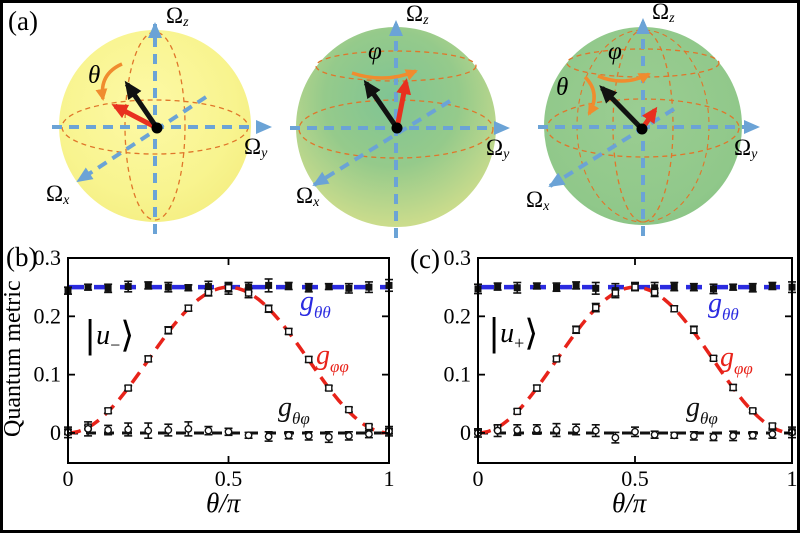 This screenshot has width=800, height=533. Describe the element at coordinates (103, 335) in the screenshot. I see `ket-letter: u` at that location.